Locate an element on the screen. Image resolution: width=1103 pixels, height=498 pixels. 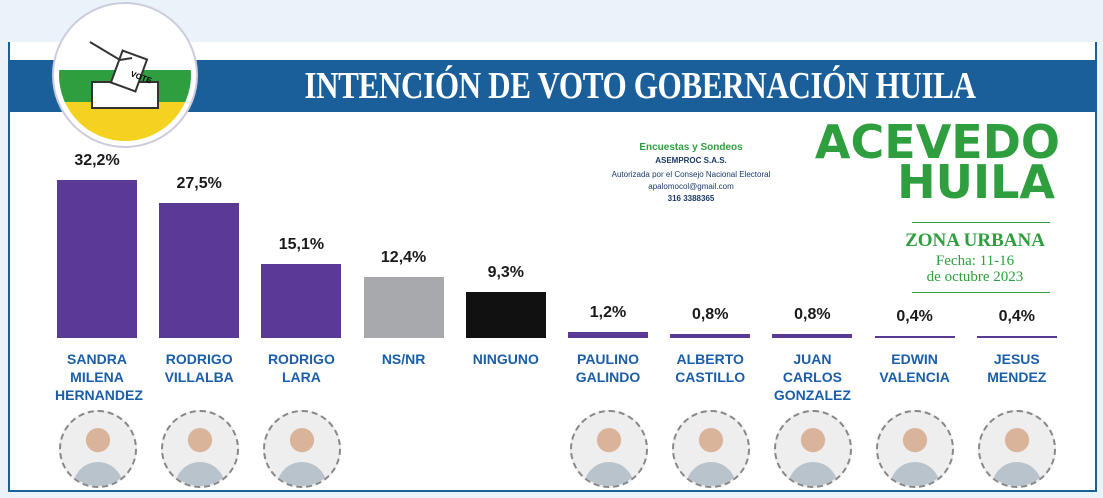
brand-line-2: HUILA is located at coordinates (976, 182).